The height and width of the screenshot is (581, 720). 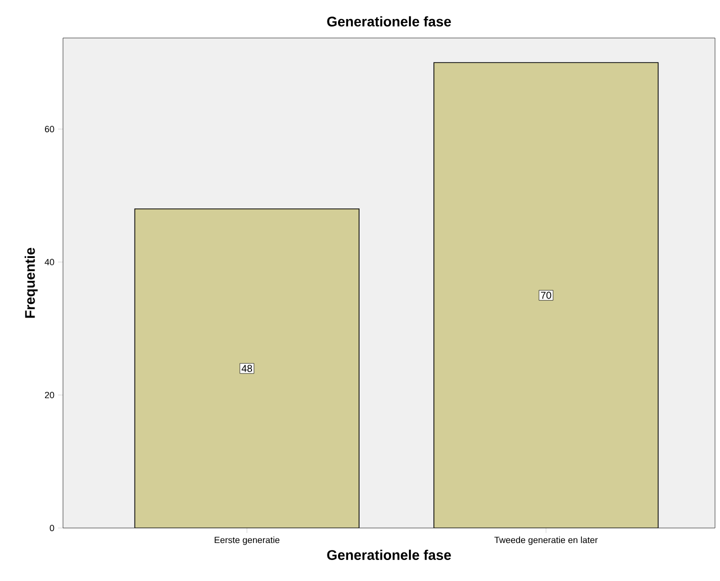 What do you see at coordinates (546, 295) in the screenshot?
I see `data-label: 70` at bounding box center [546, 295].